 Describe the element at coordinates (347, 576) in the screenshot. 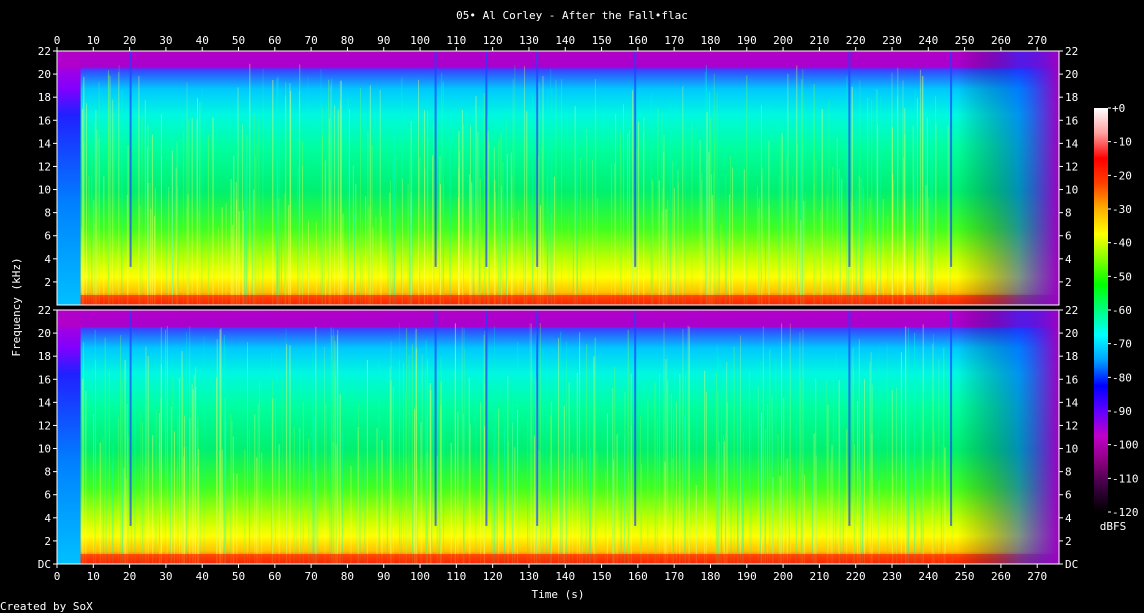

I see `x-tick-label-bottom: 80` at that location.